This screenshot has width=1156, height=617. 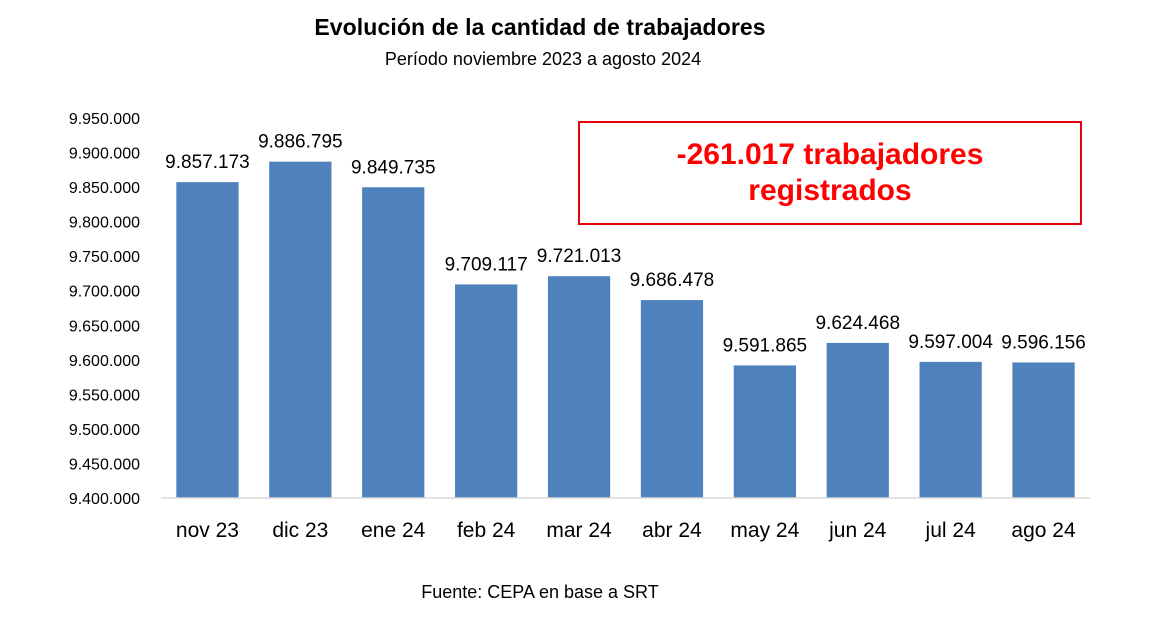 I want to click on y-tick-label: 9.950.000, so click(x=104, y=119).